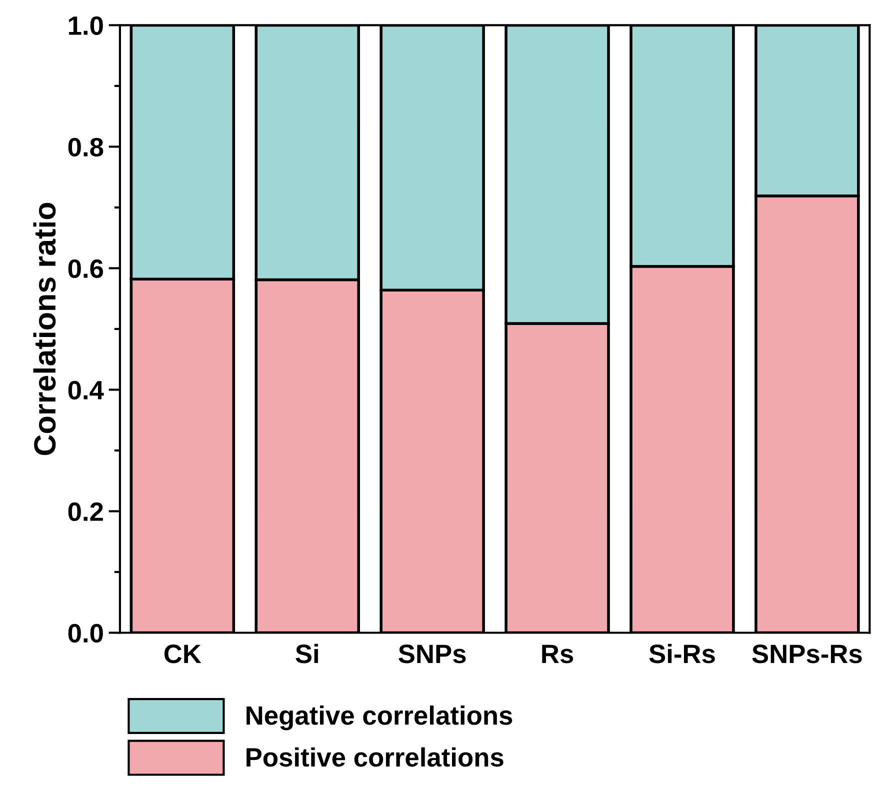 The width and height of the screenshot is (882, 787). I want to click on x-tick-label: SNPs, so click(432, 654).